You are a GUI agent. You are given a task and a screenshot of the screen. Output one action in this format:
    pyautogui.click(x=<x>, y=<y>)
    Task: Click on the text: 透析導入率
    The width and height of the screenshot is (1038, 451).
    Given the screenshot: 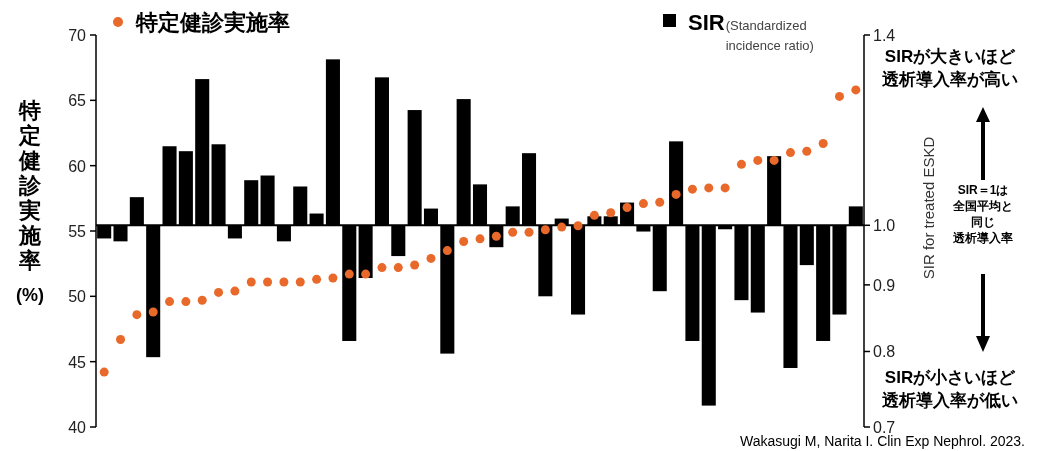 What is the action you would take?
    pyautogui.click(x=982, y=238)
    